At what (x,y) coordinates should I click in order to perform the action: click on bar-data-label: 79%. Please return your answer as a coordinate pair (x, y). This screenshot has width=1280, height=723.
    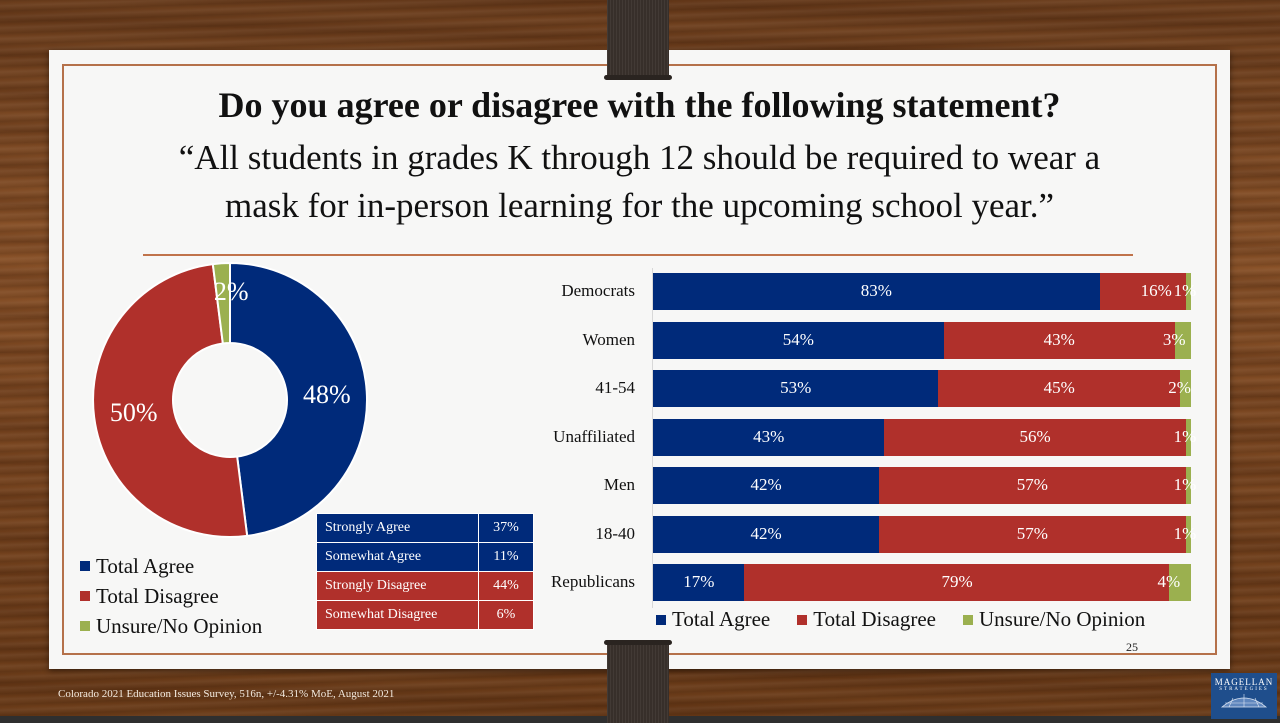
    Looking at the image, I should click on (957, 581).